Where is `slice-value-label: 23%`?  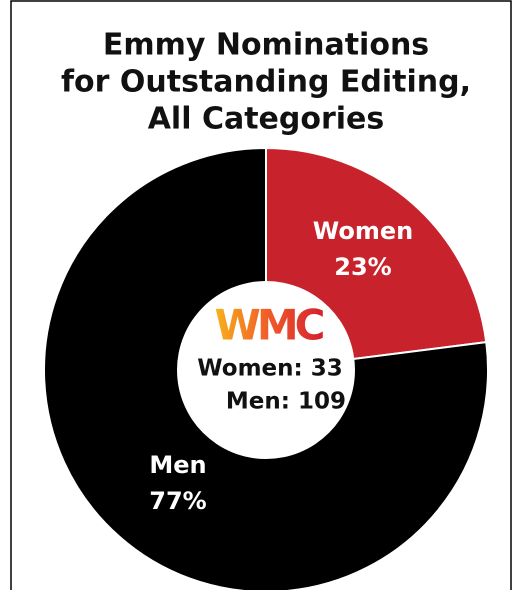 slice-value-label: 23% is located at coordinates (362, 267).